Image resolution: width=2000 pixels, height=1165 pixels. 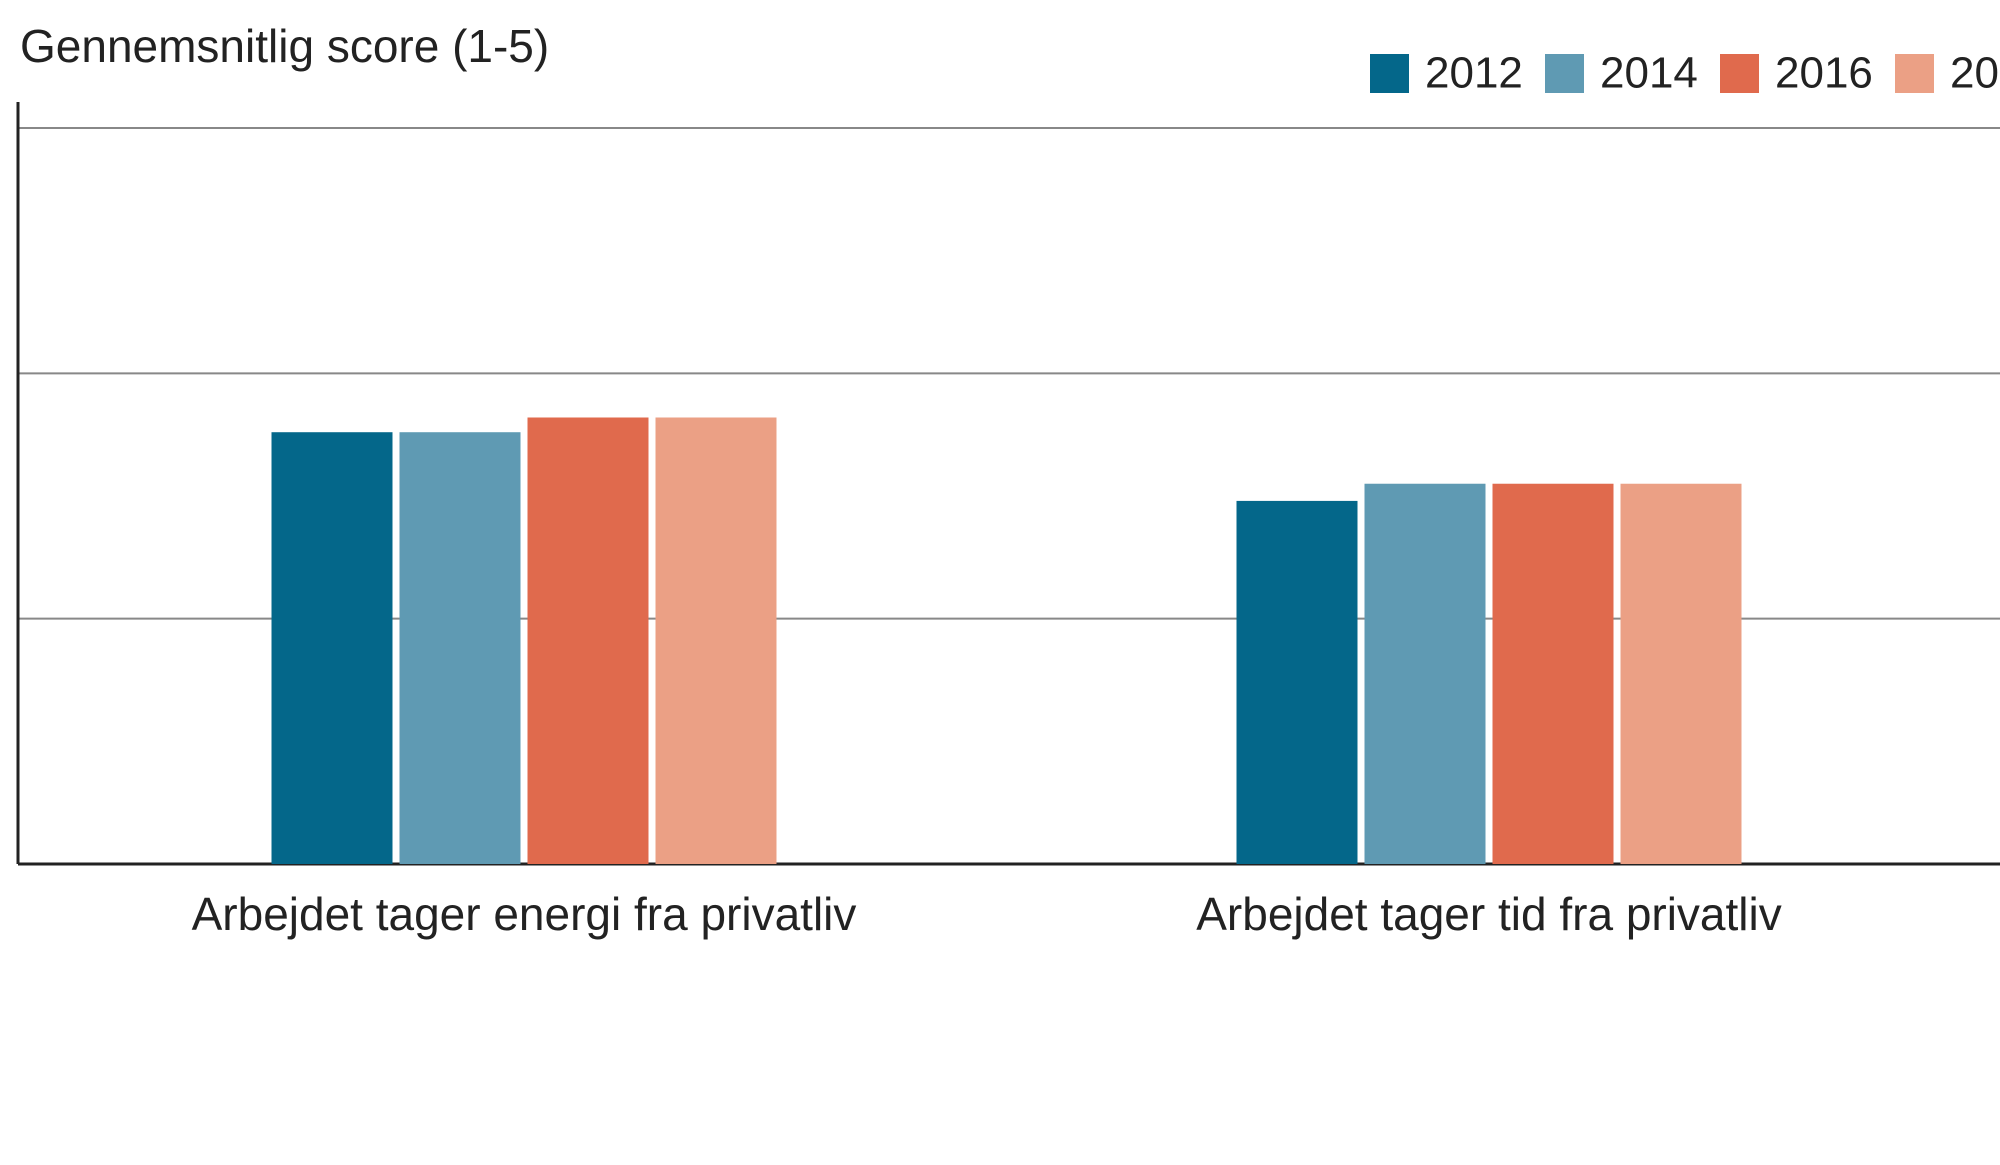 I want to click on legend-label: 2016, so click(x=1824, y=73).